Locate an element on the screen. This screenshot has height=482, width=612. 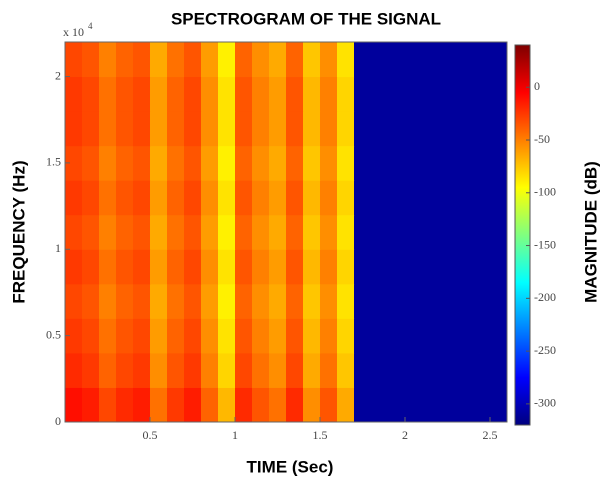
colorbar-tick-label: -250 is located at coordinates (545, 350).